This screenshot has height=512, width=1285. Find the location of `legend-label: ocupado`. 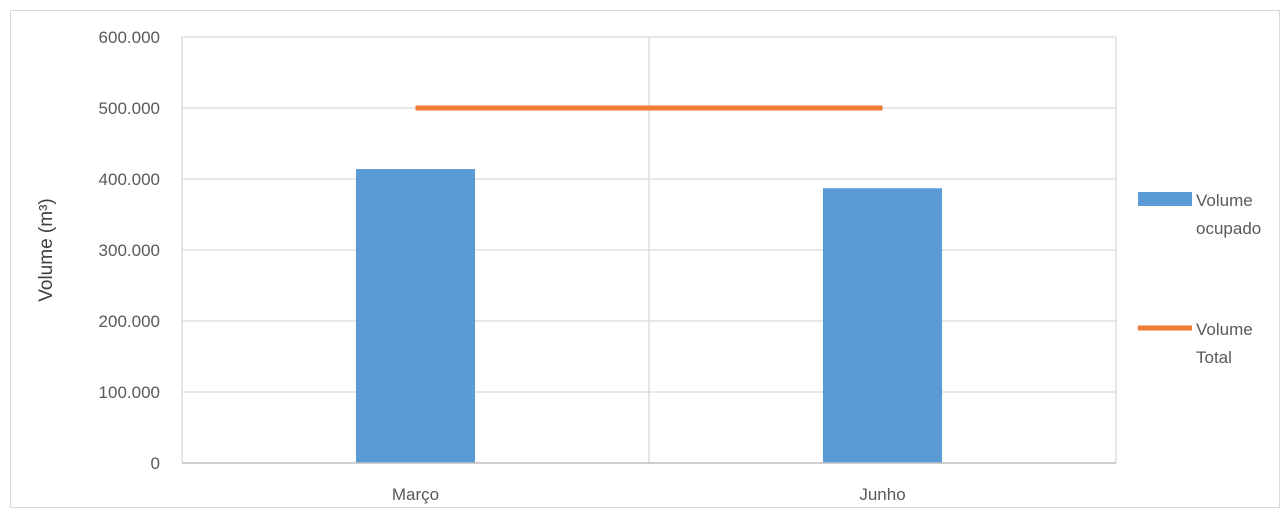

legend-label: ocupado is located at coordinates (1228, 228).